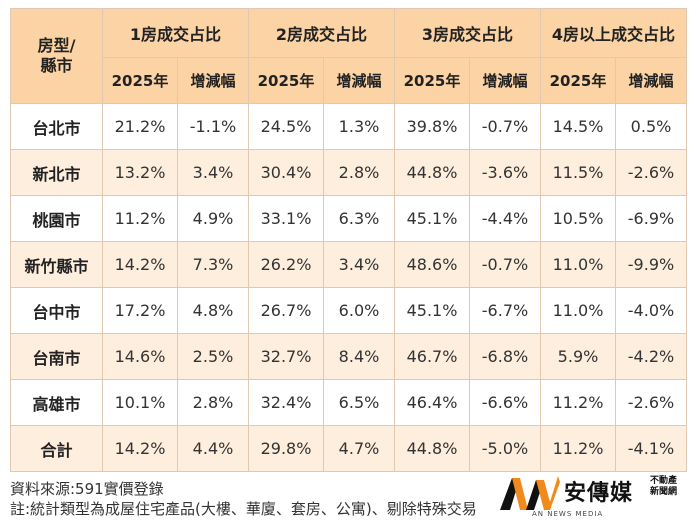 The height and width of the screenshot is (522, 696). What do you see at coordinates (578, 126) in the screenshot?
I see `share-2025-cell: 14.5%` at bounding box center [578, 126].